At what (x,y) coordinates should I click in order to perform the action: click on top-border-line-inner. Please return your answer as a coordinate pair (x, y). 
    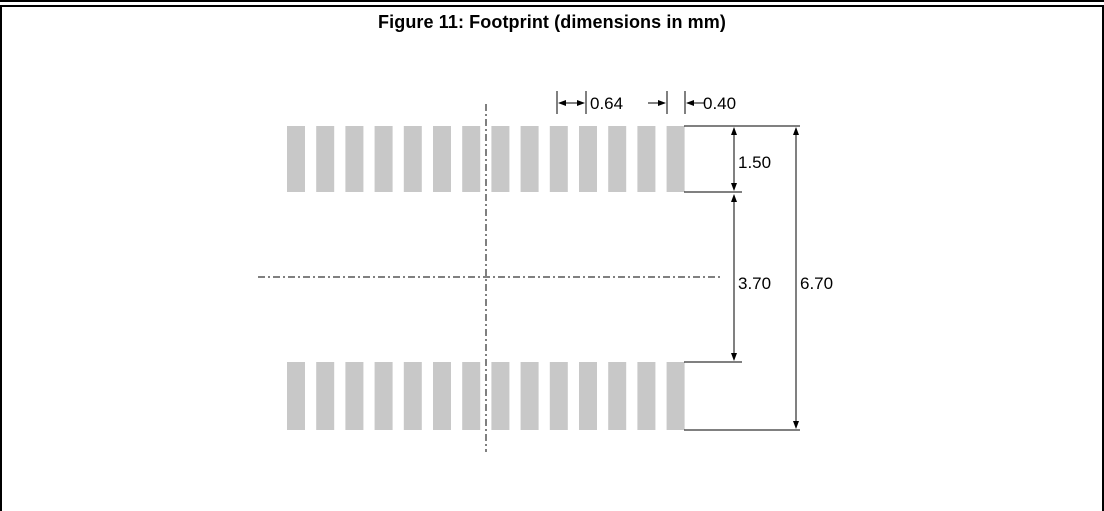
    Looking at the image, I should click on (552, 6).